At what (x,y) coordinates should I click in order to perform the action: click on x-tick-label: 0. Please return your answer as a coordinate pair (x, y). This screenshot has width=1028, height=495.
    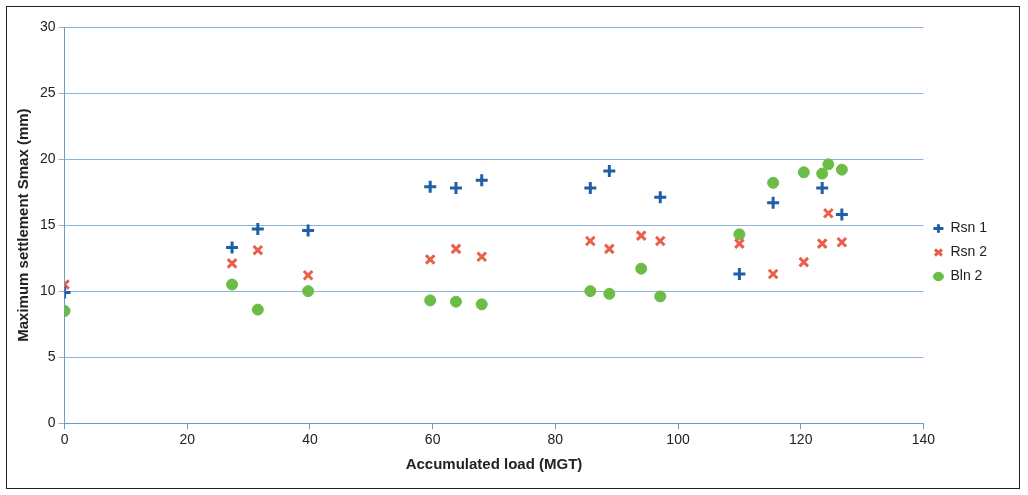
    Looking at the image, I should click on (64, 439).